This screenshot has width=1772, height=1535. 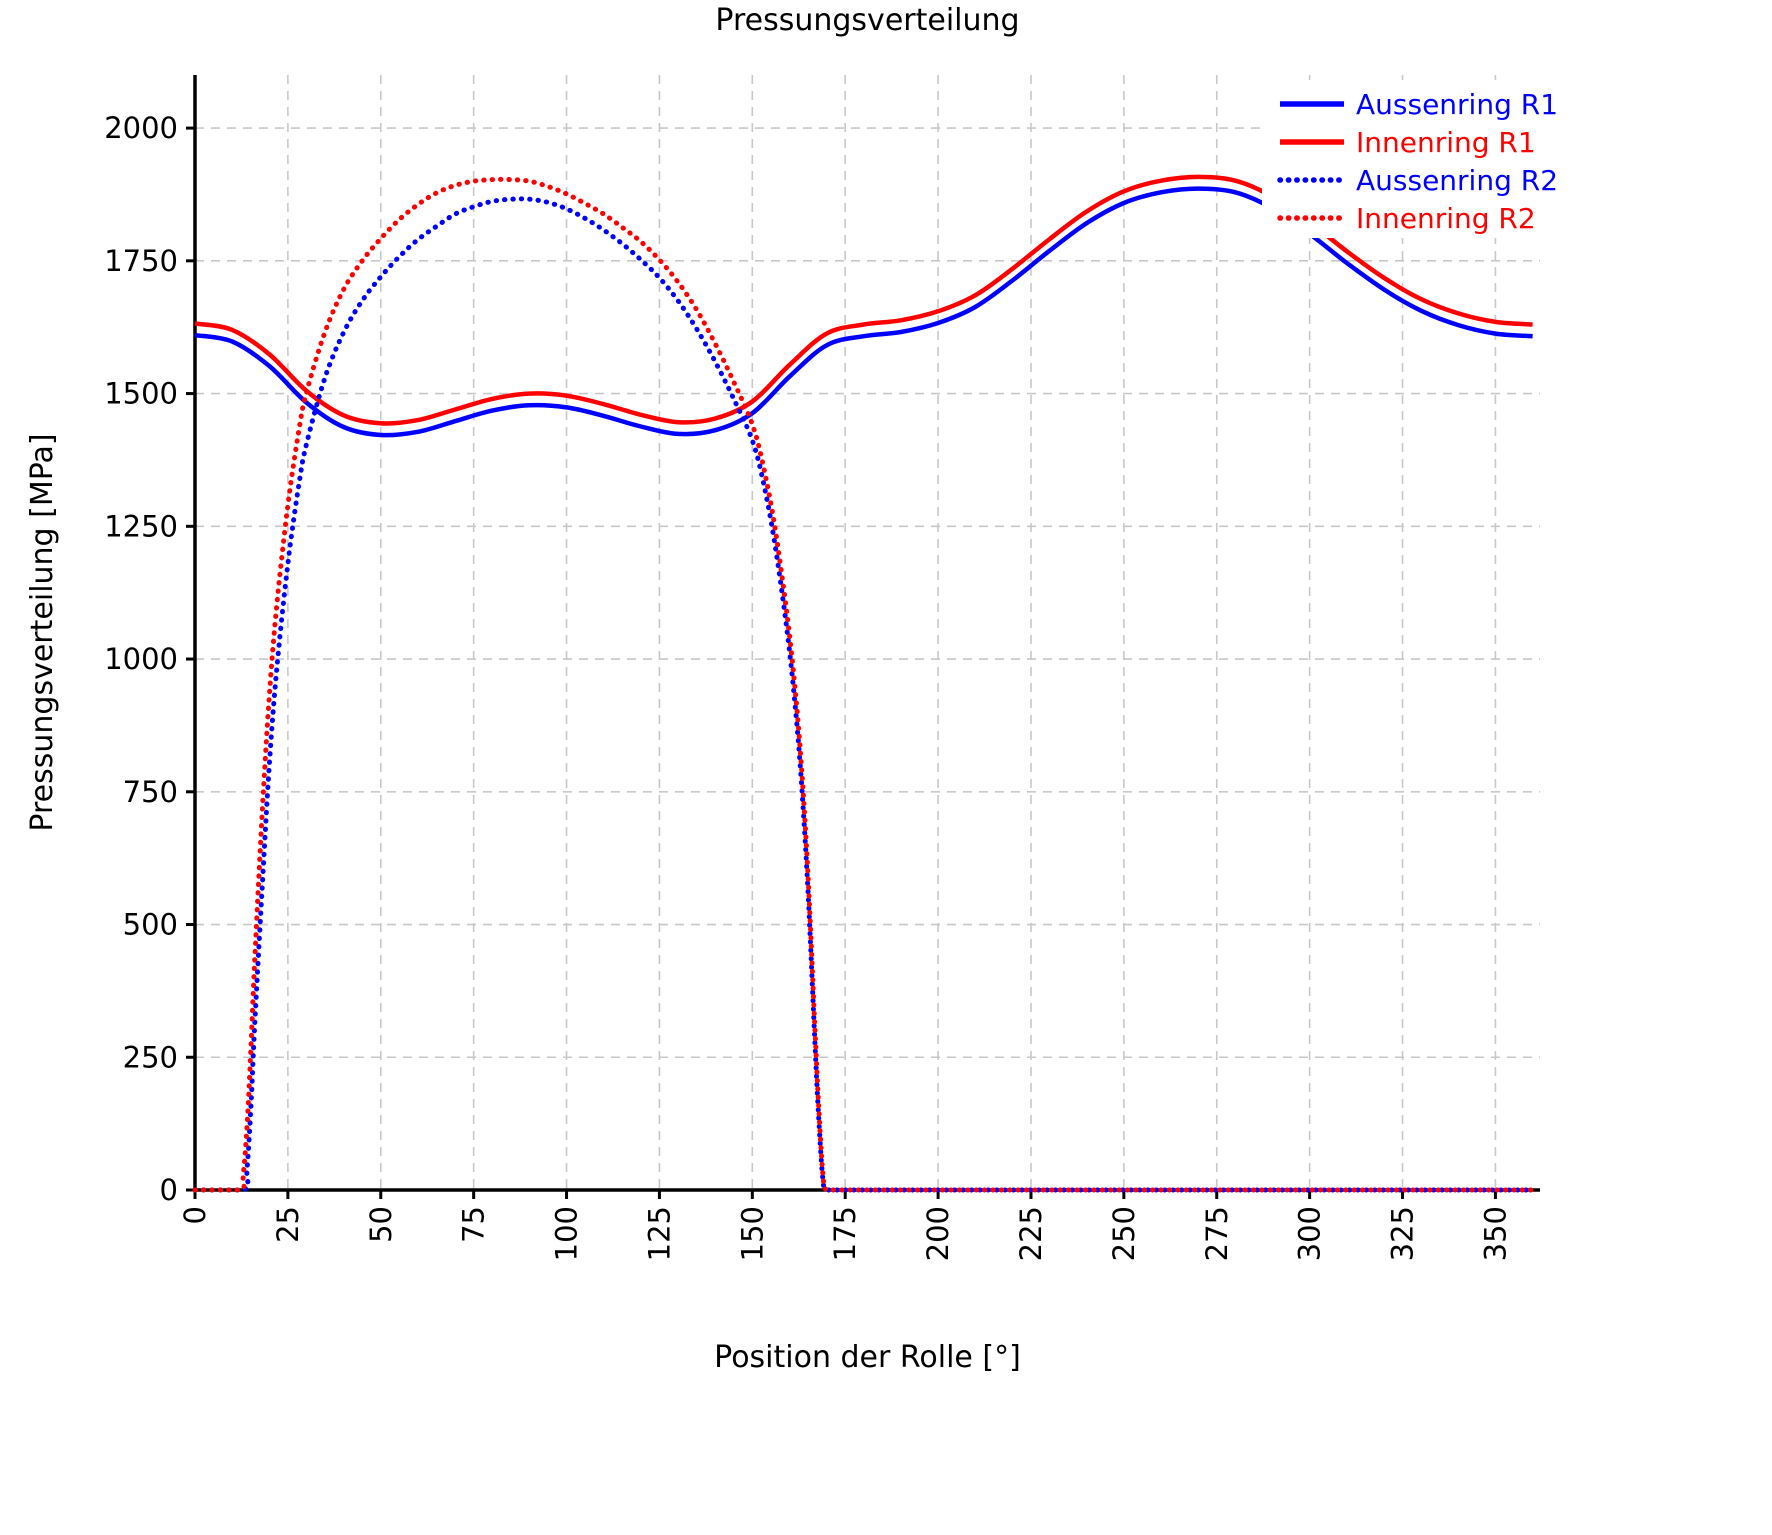 What do you see at coordinates (42, 632) in the screenshot?
I see `y-axis-title: Pressungsverteilung [MPa]` at bounding box center [42, 632].